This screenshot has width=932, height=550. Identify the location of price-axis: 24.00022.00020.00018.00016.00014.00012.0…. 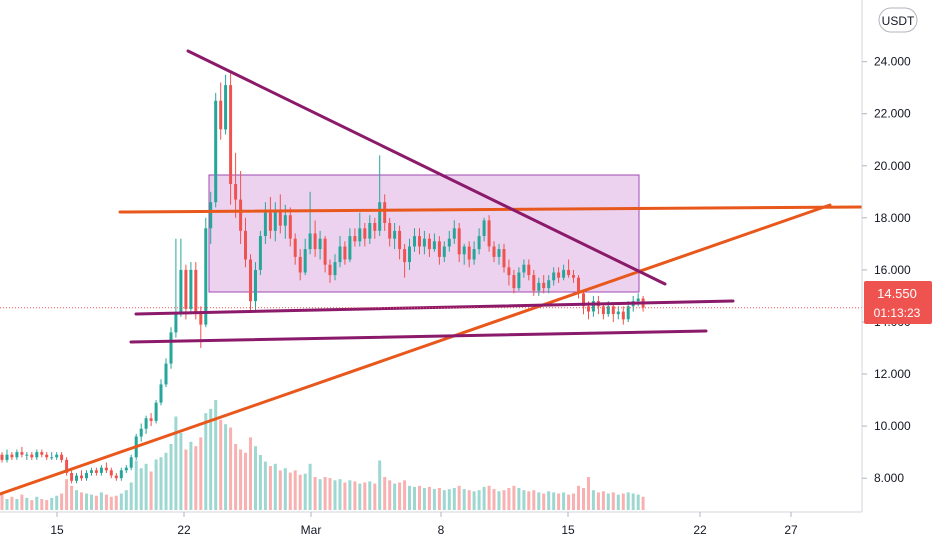
(886, 270).